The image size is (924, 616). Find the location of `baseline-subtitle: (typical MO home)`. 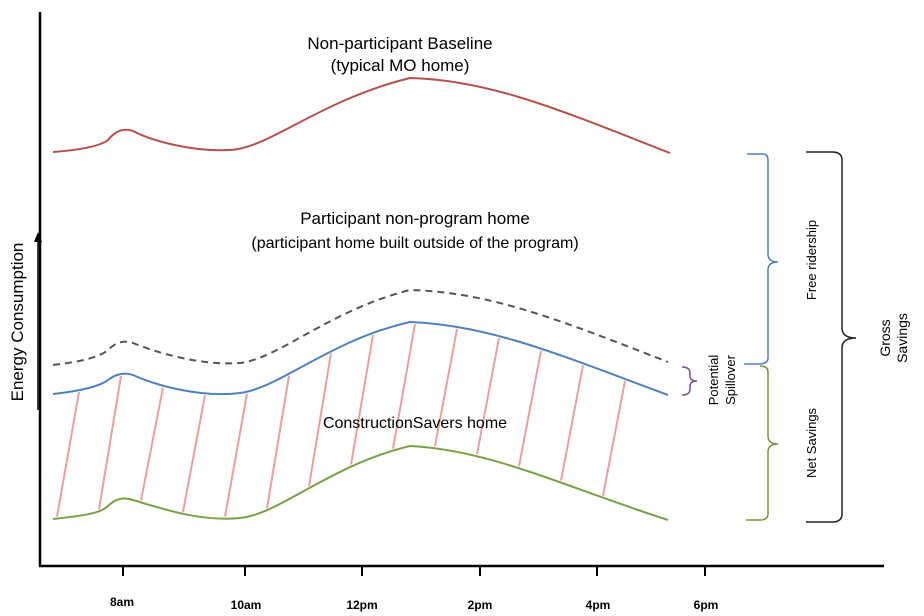

baseline-subtitle: (typical MO home) is located at coordinates (400, 65).